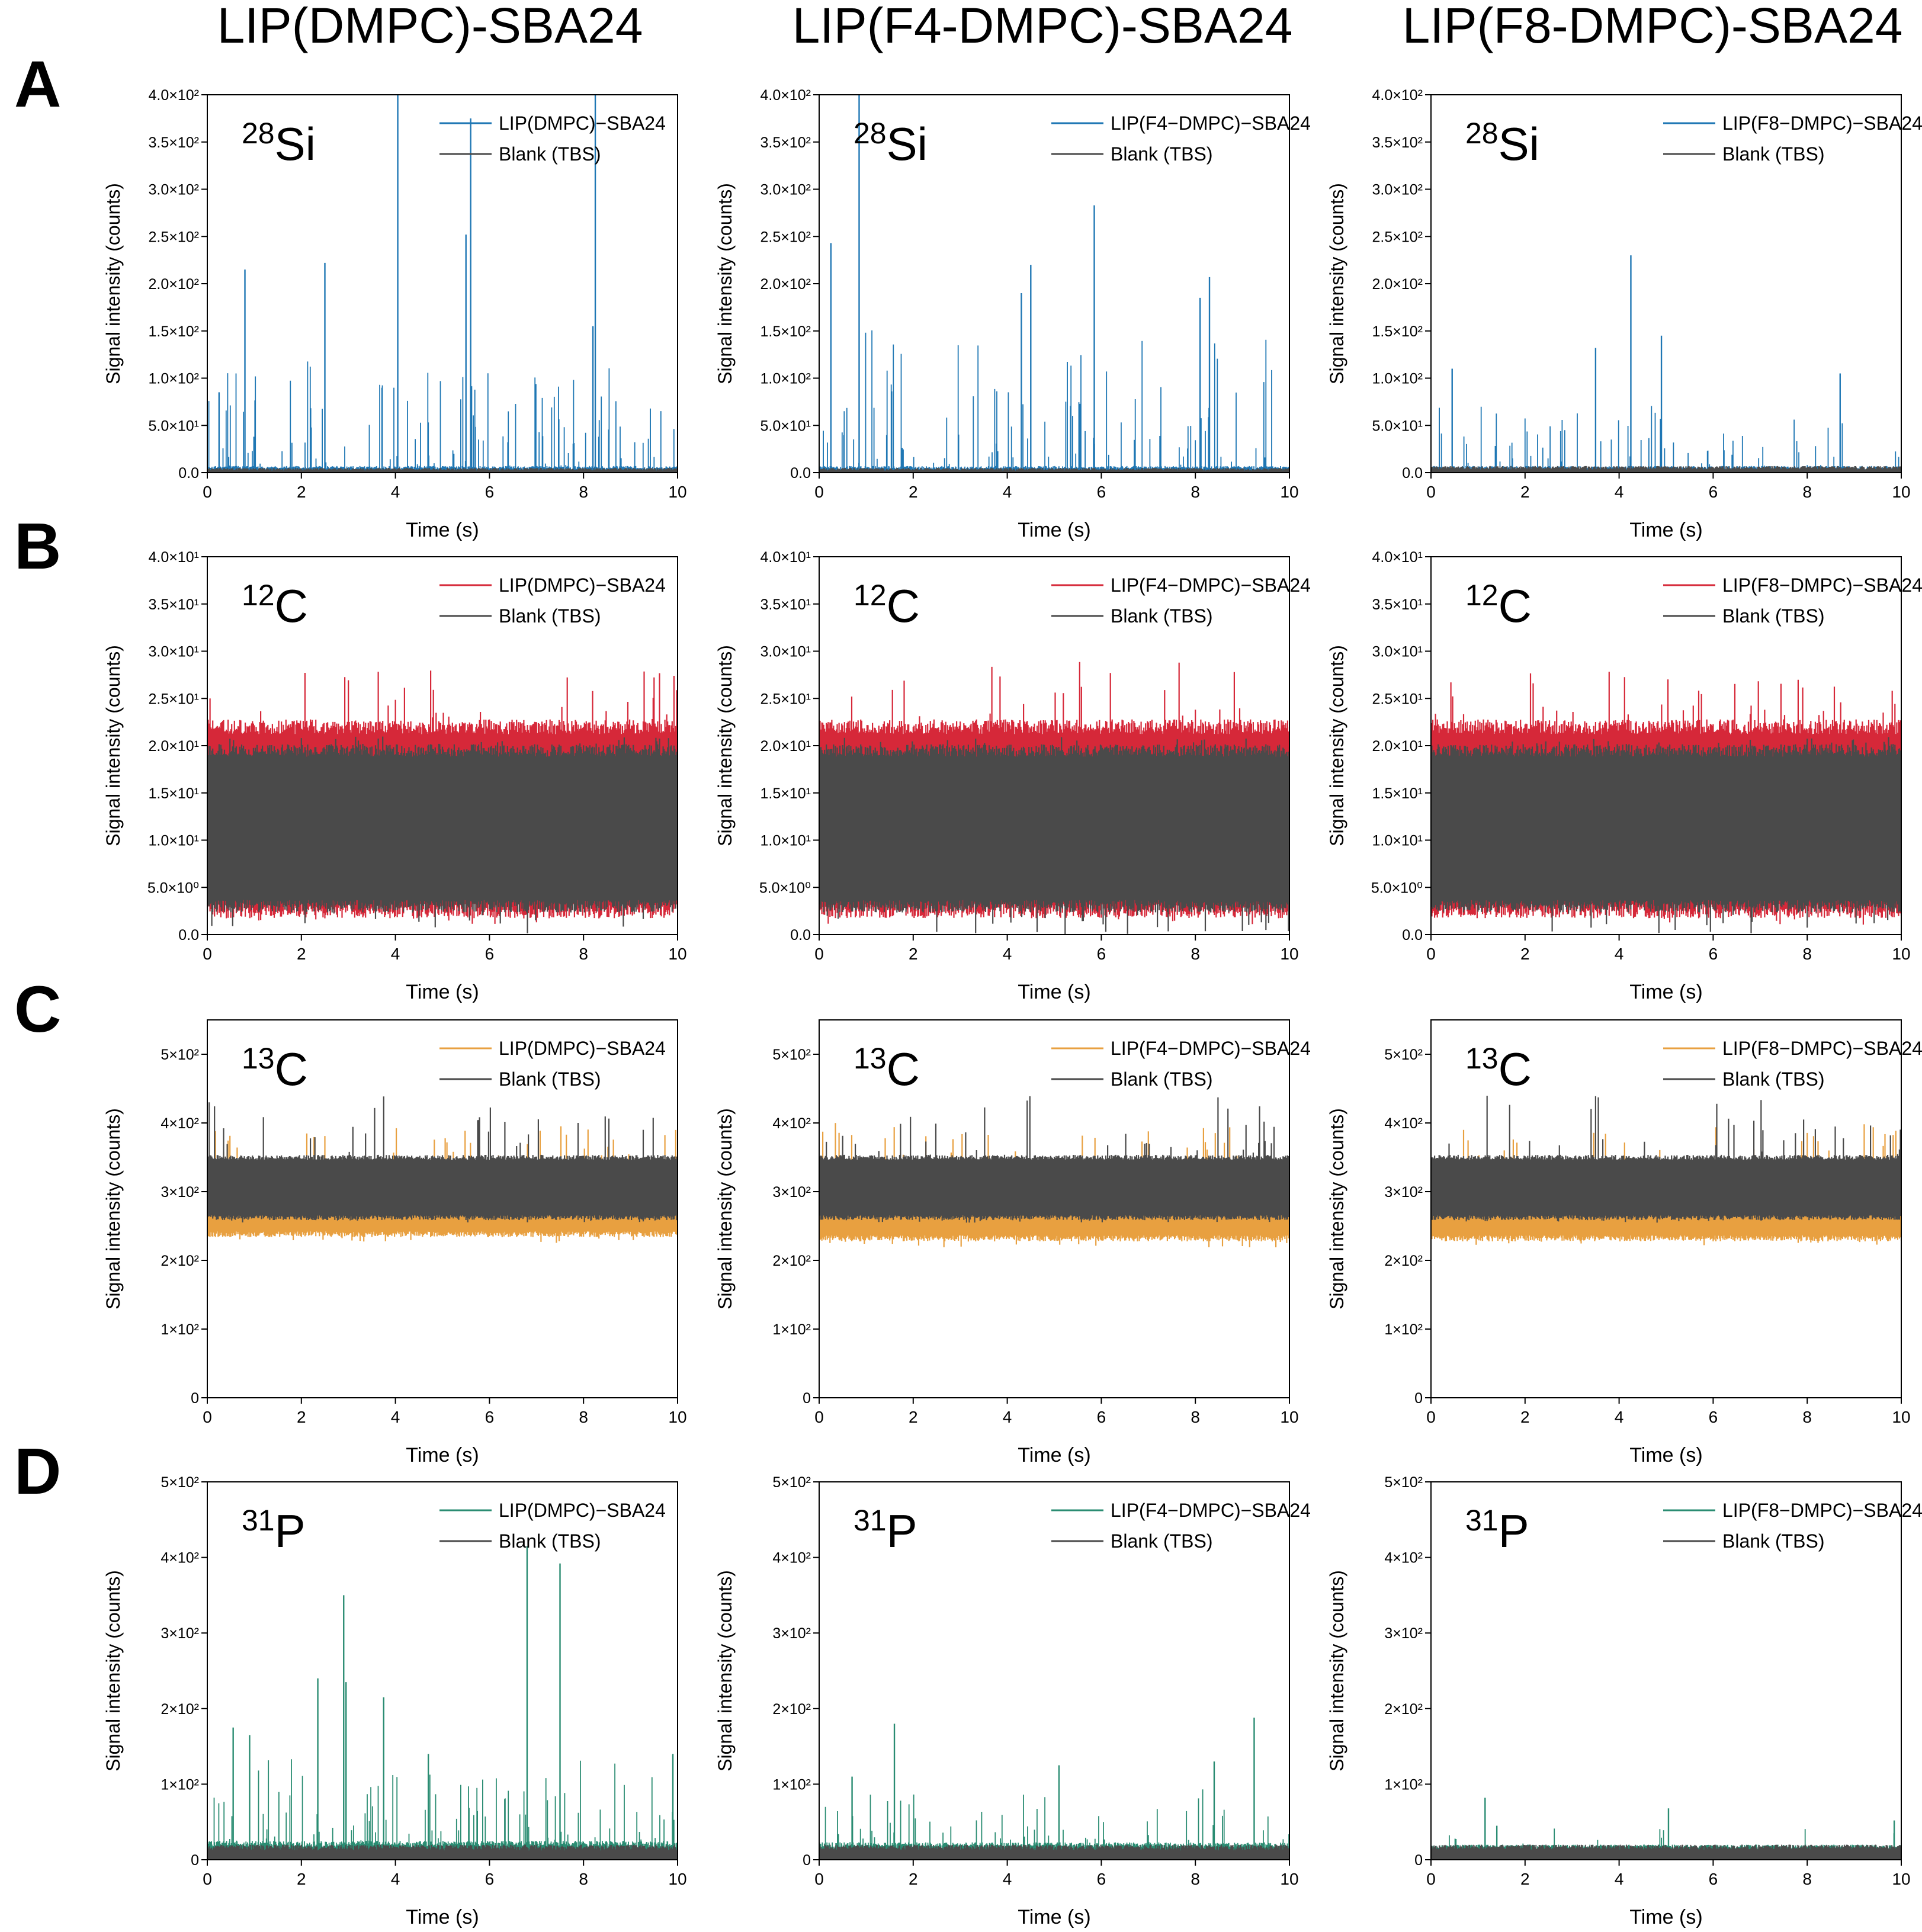  Describe the element at coordinates (174, 699) in the screenshot. I see `y-tick-label: 2.5×10¹` at that location.